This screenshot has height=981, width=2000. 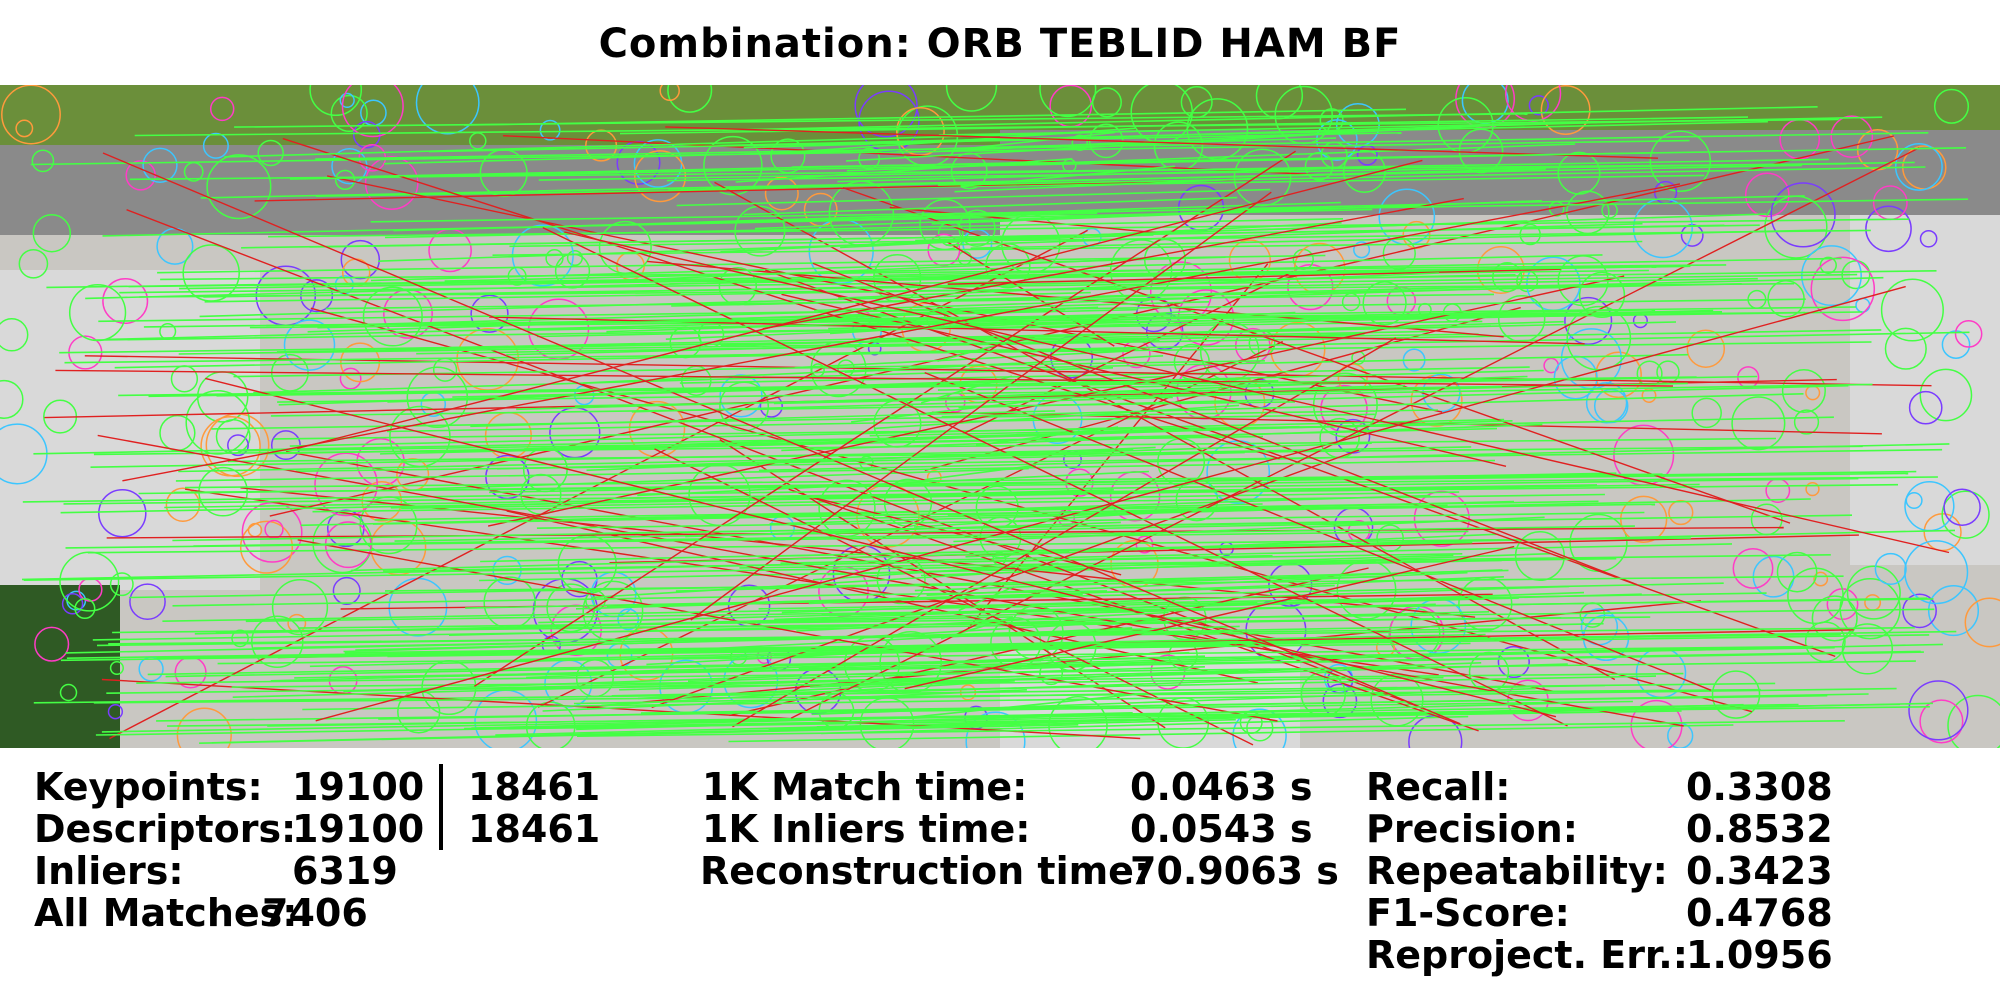 What do you see at coordinates (166, 913) in the screenshot?
I see `all-matches-label: All Matches:` at bounding box center [166, 913].